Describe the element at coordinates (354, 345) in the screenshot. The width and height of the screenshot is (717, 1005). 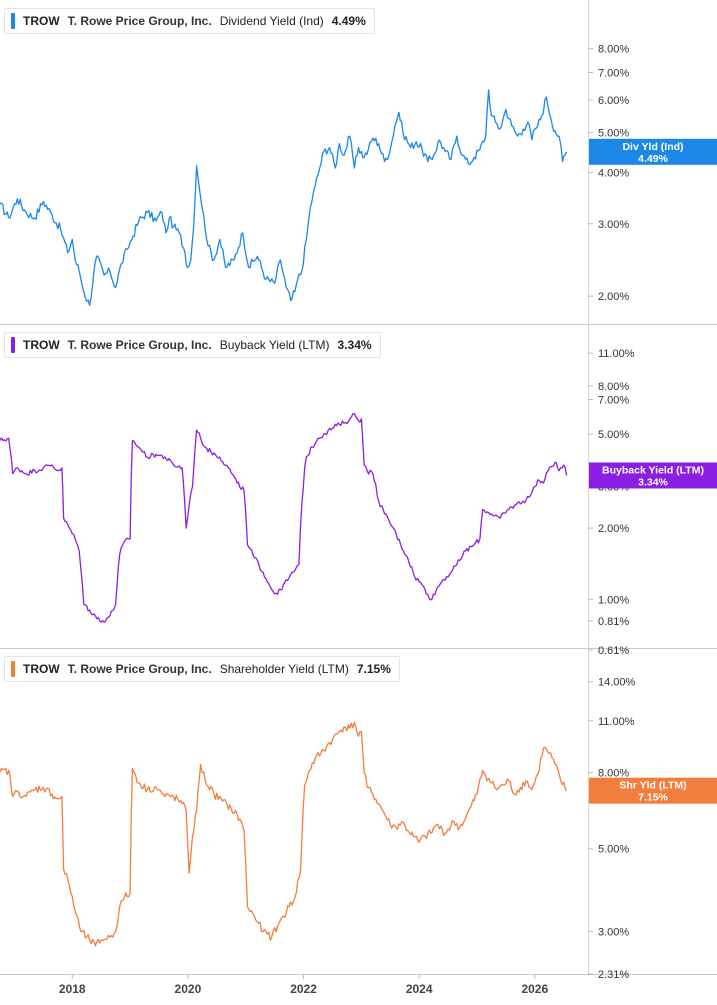
I see `legend-value: 3.34%` at that location.